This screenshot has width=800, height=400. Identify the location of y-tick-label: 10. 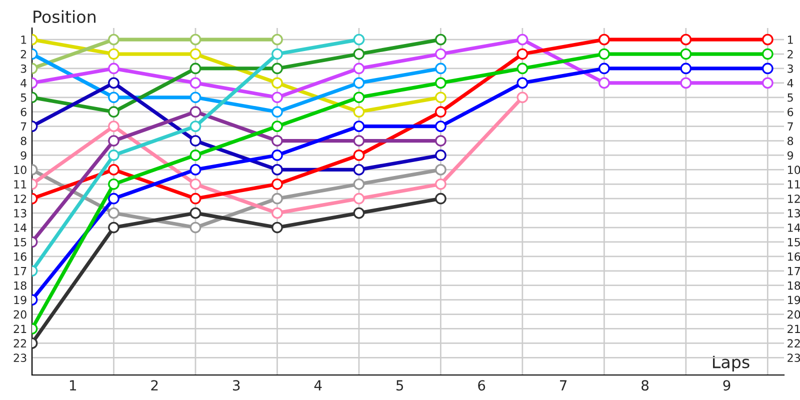
(20, 170).